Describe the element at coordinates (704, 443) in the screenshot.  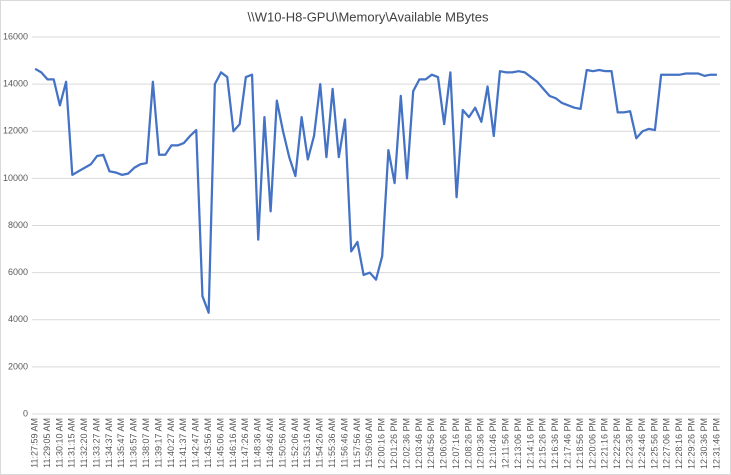
I see `x-tick-label: 12:30:36 PM` at that location.